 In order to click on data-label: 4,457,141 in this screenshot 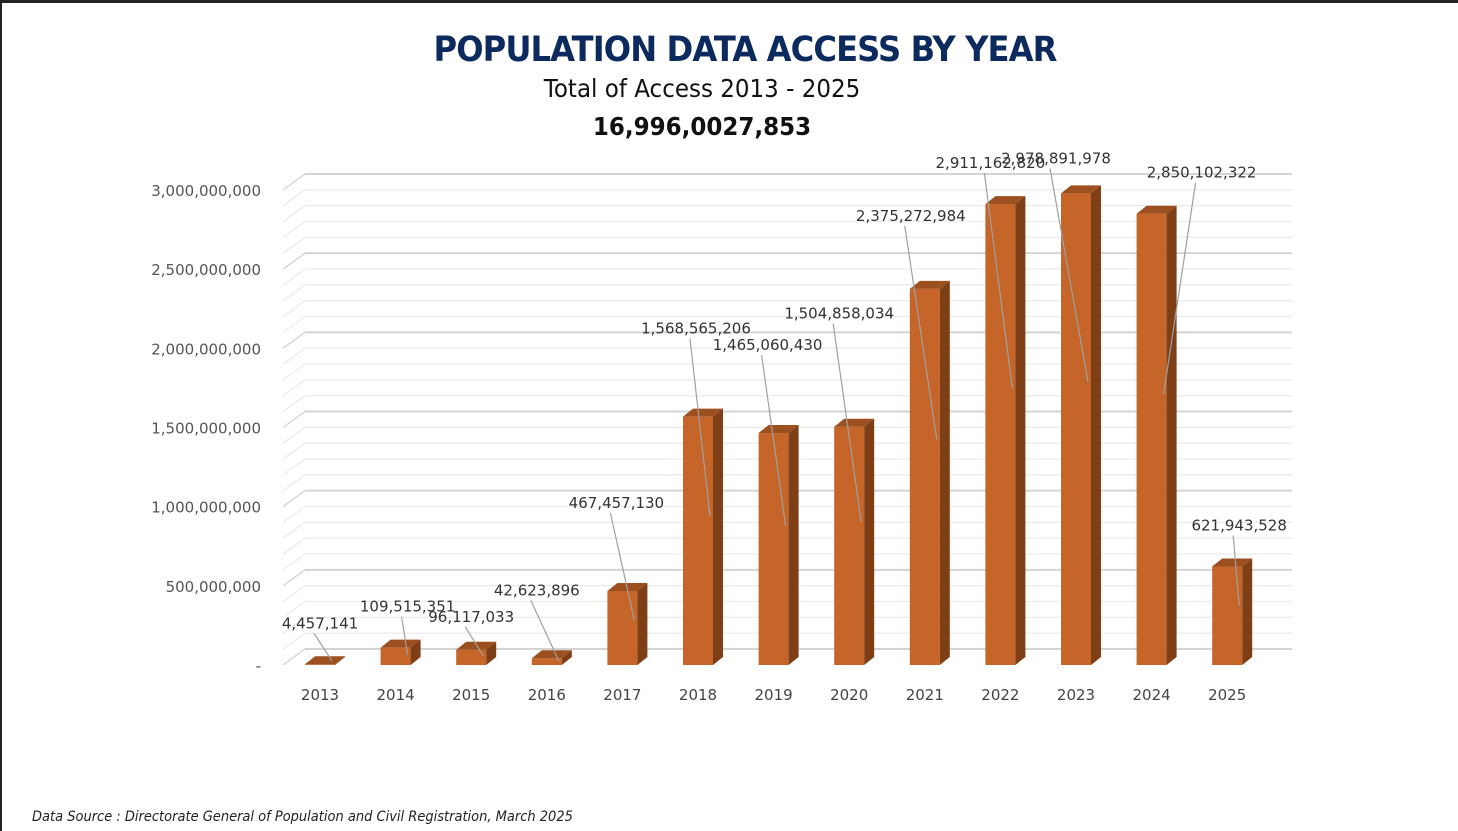, I will do `click(320, 623)`.